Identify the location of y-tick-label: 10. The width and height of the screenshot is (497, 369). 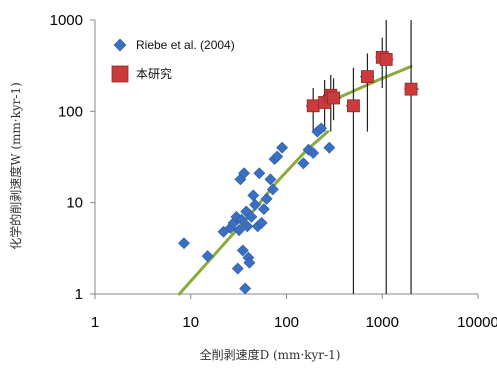
(74, 203).